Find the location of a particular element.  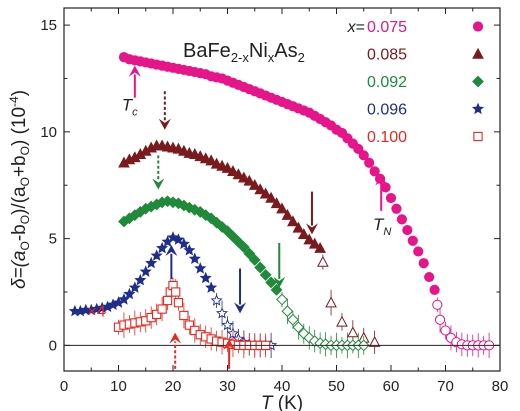

y-tick-label: 15 is located at coordinates (48, 25).